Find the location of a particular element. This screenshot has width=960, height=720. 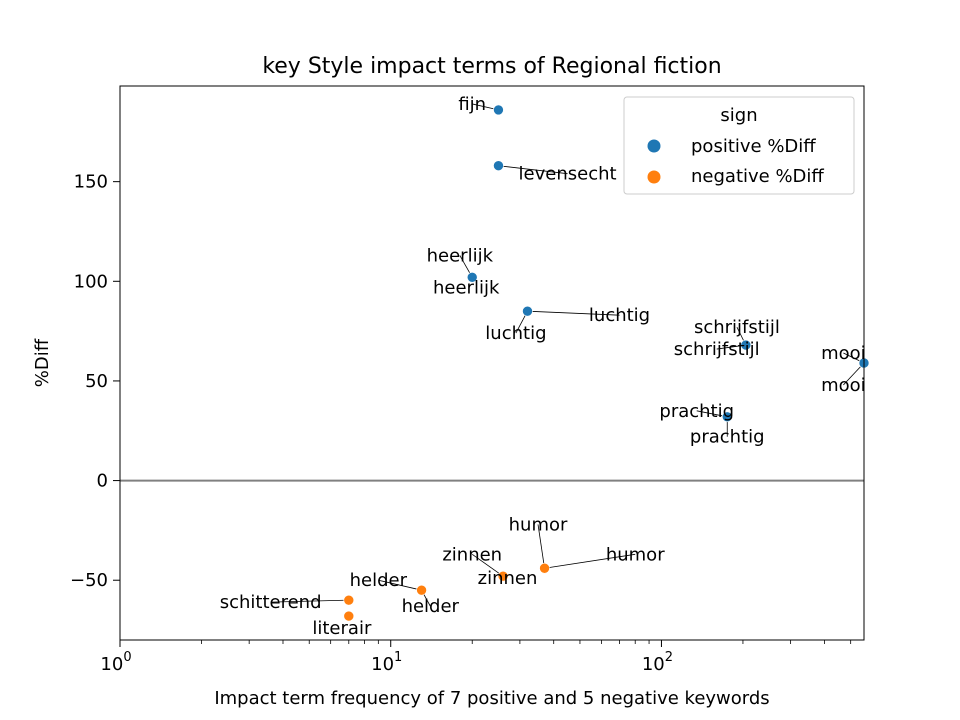

leader-line-schitterend is located at coordinates (309, 601).